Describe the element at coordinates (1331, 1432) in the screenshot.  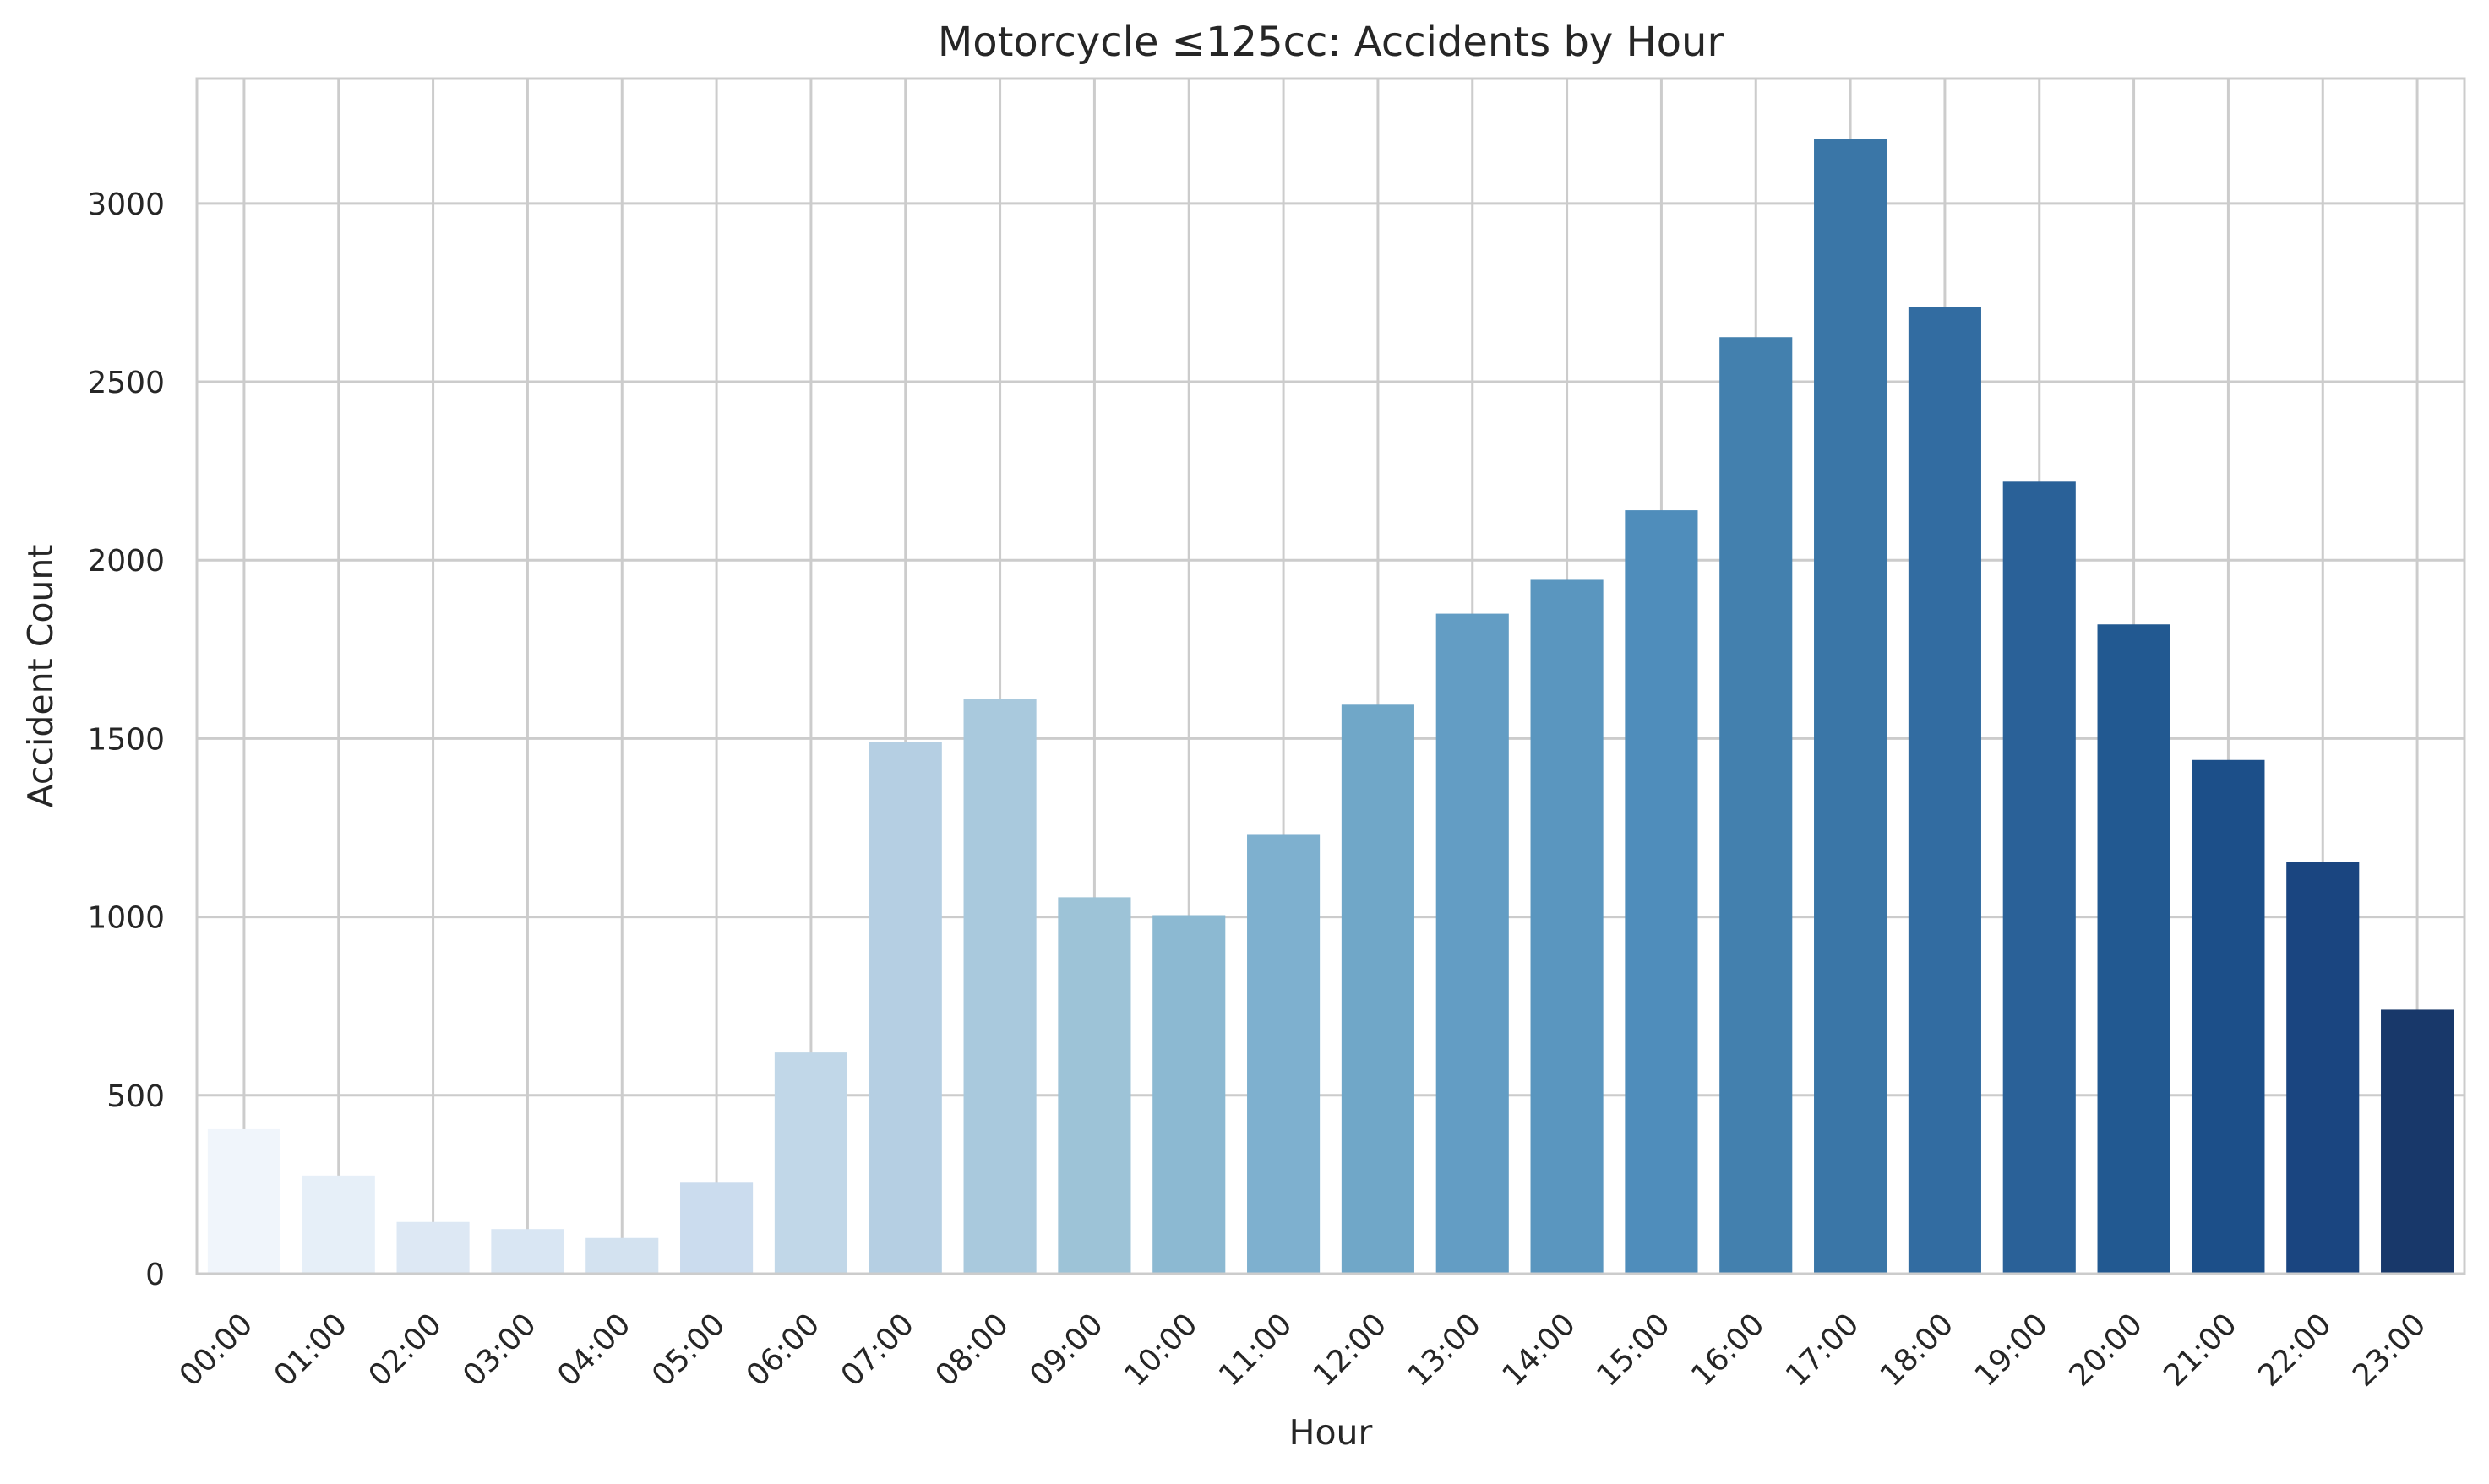
I see `x-axis-label: Hour` at that location.